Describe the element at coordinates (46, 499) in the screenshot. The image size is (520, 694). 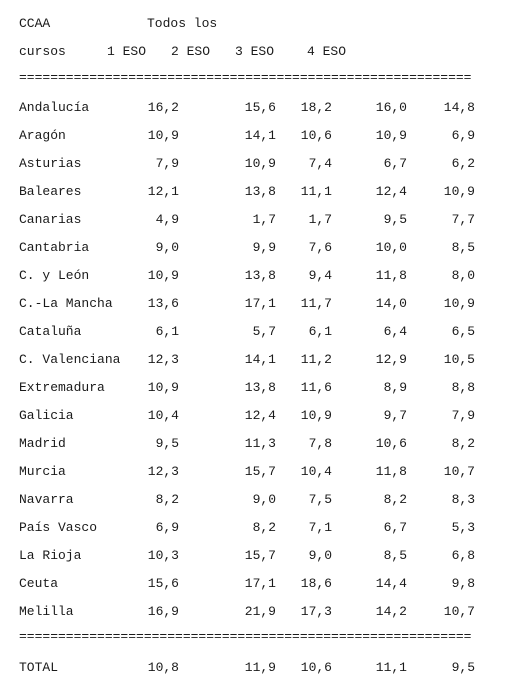
I see `row-region-name: Navarra` at that location.